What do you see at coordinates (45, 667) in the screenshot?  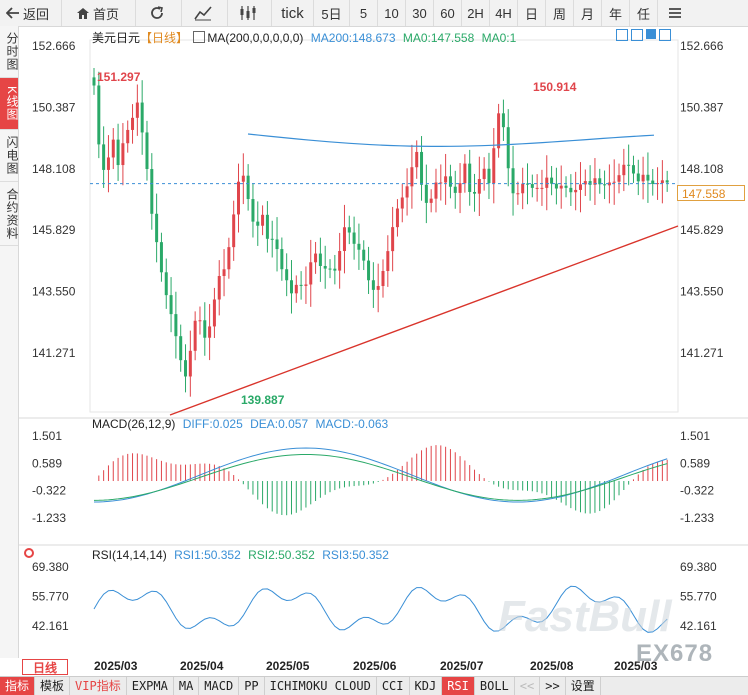 I see `period-label: 日线` at bounding box center [45, 667].